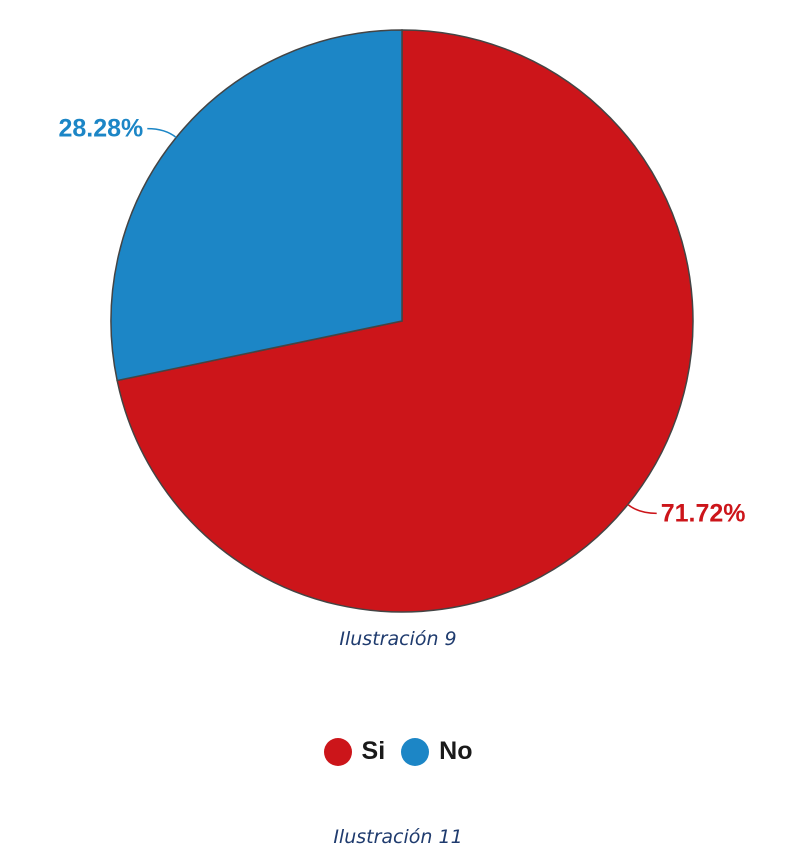  I want to click on chart-legend: Si No, so click(398, 751).